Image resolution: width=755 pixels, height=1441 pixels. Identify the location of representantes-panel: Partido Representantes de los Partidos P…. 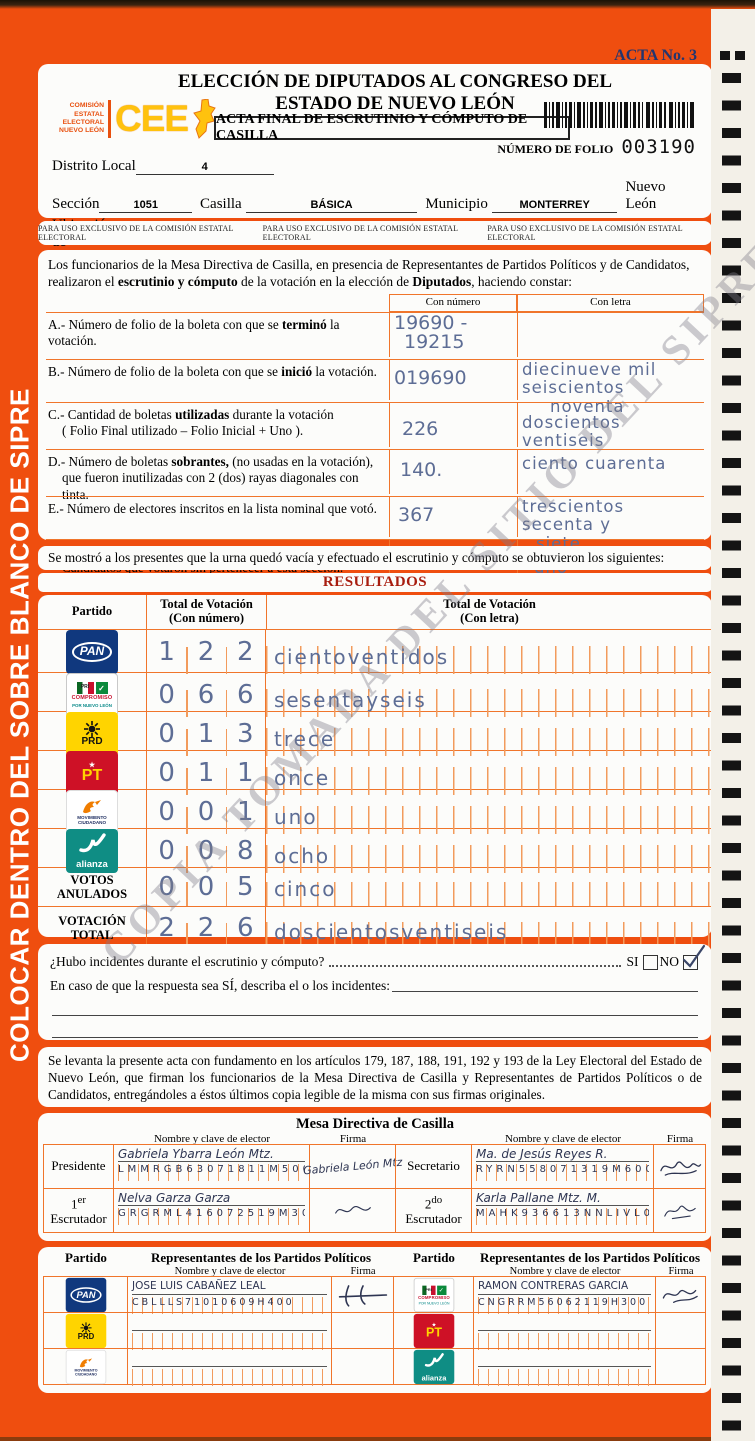
(375, 1320).